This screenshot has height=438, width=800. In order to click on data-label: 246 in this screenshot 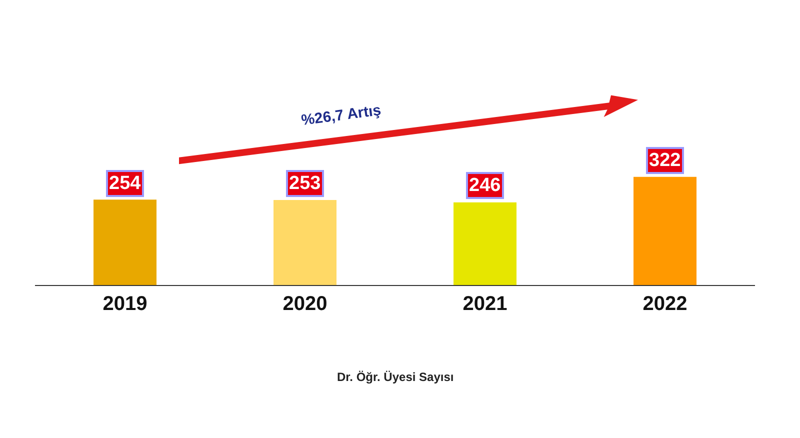, I will do `click(485, 185)`.